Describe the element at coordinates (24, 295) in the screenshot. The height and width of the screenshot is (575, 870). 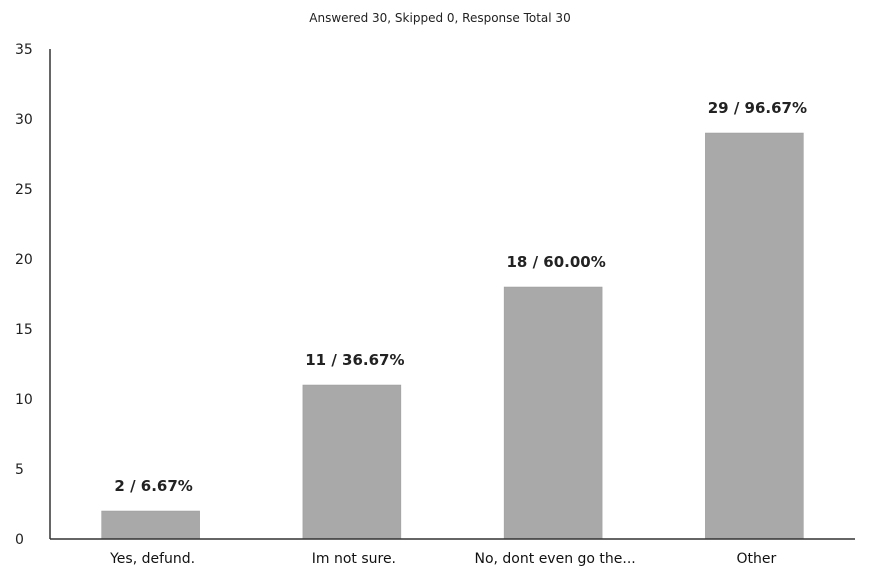
I see `y-axis-ticks: 0 5 10 15 20 25 30 35` at that location.